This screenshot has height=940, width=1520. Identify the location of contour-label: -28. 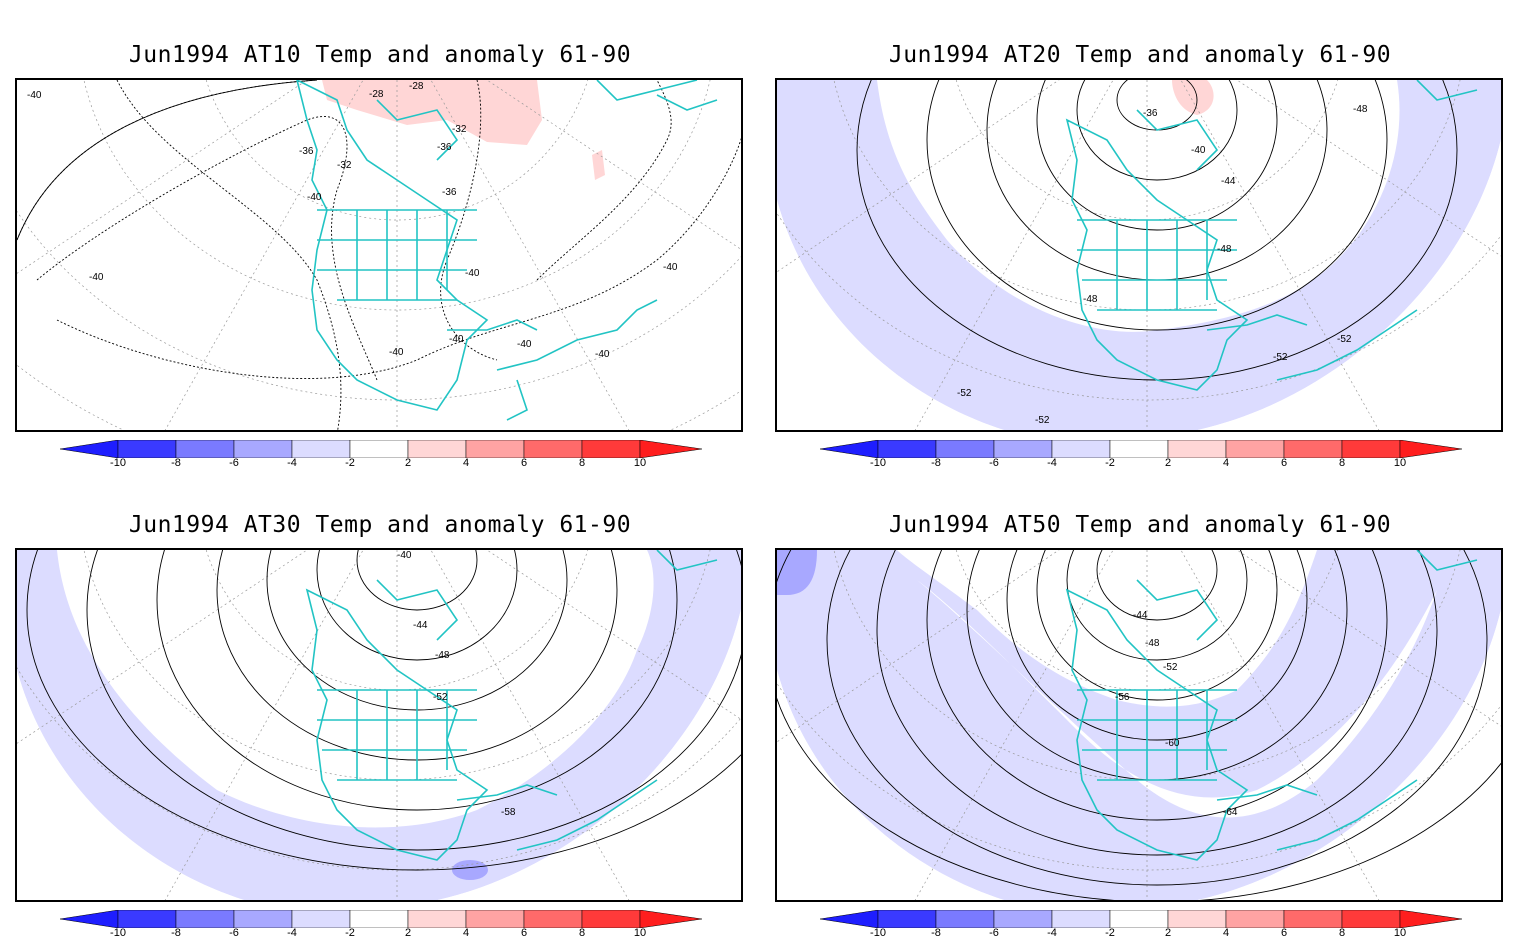
(416, 86).